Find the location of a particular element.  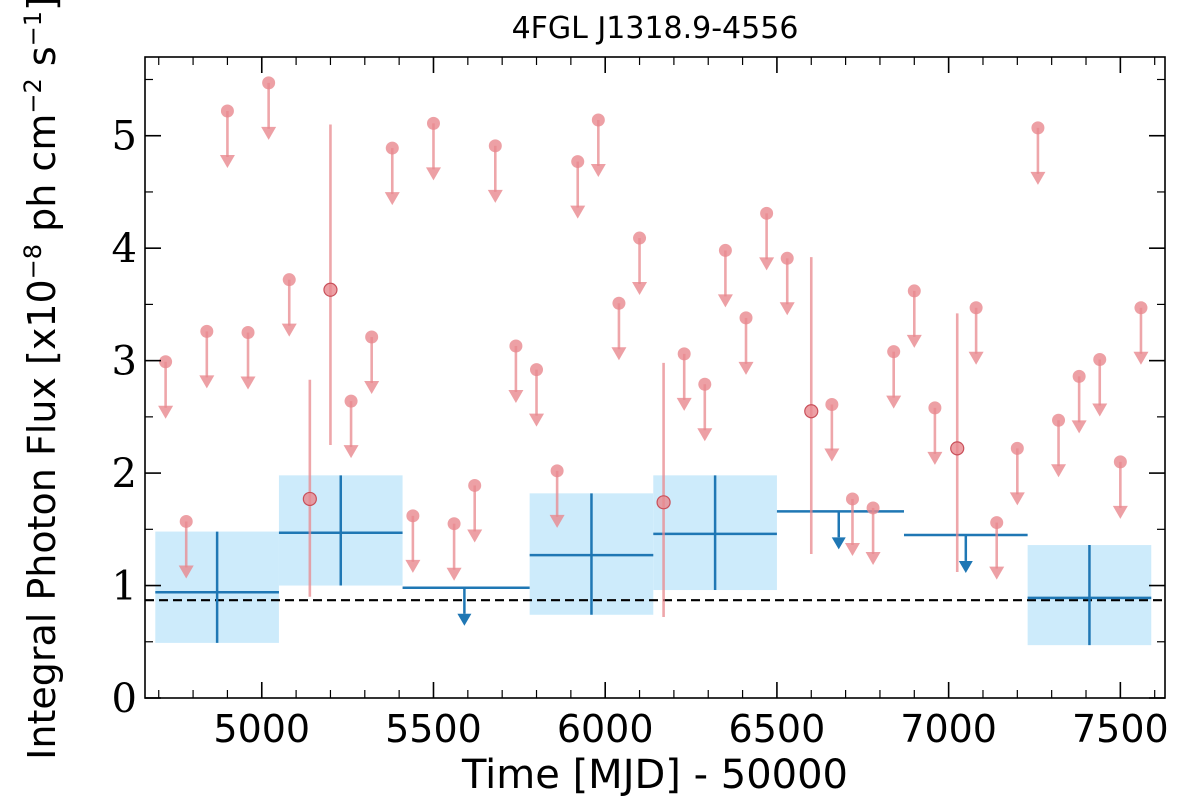

y-tick-label: 5 is located at coordinates (124, 137).